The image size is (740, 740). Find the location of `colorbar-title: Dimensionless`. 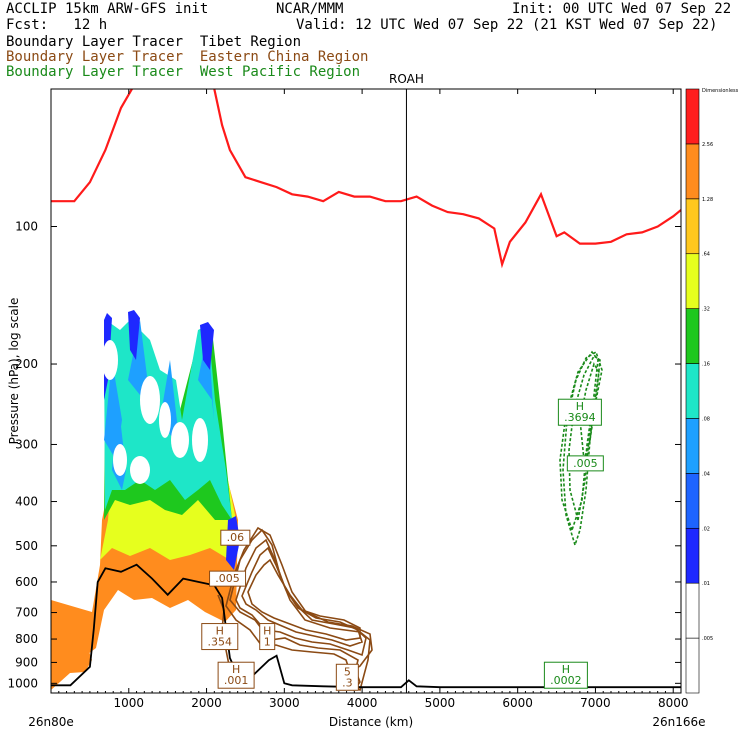

colorbar-title: Dimensionless is located at coordinates (720, 91).